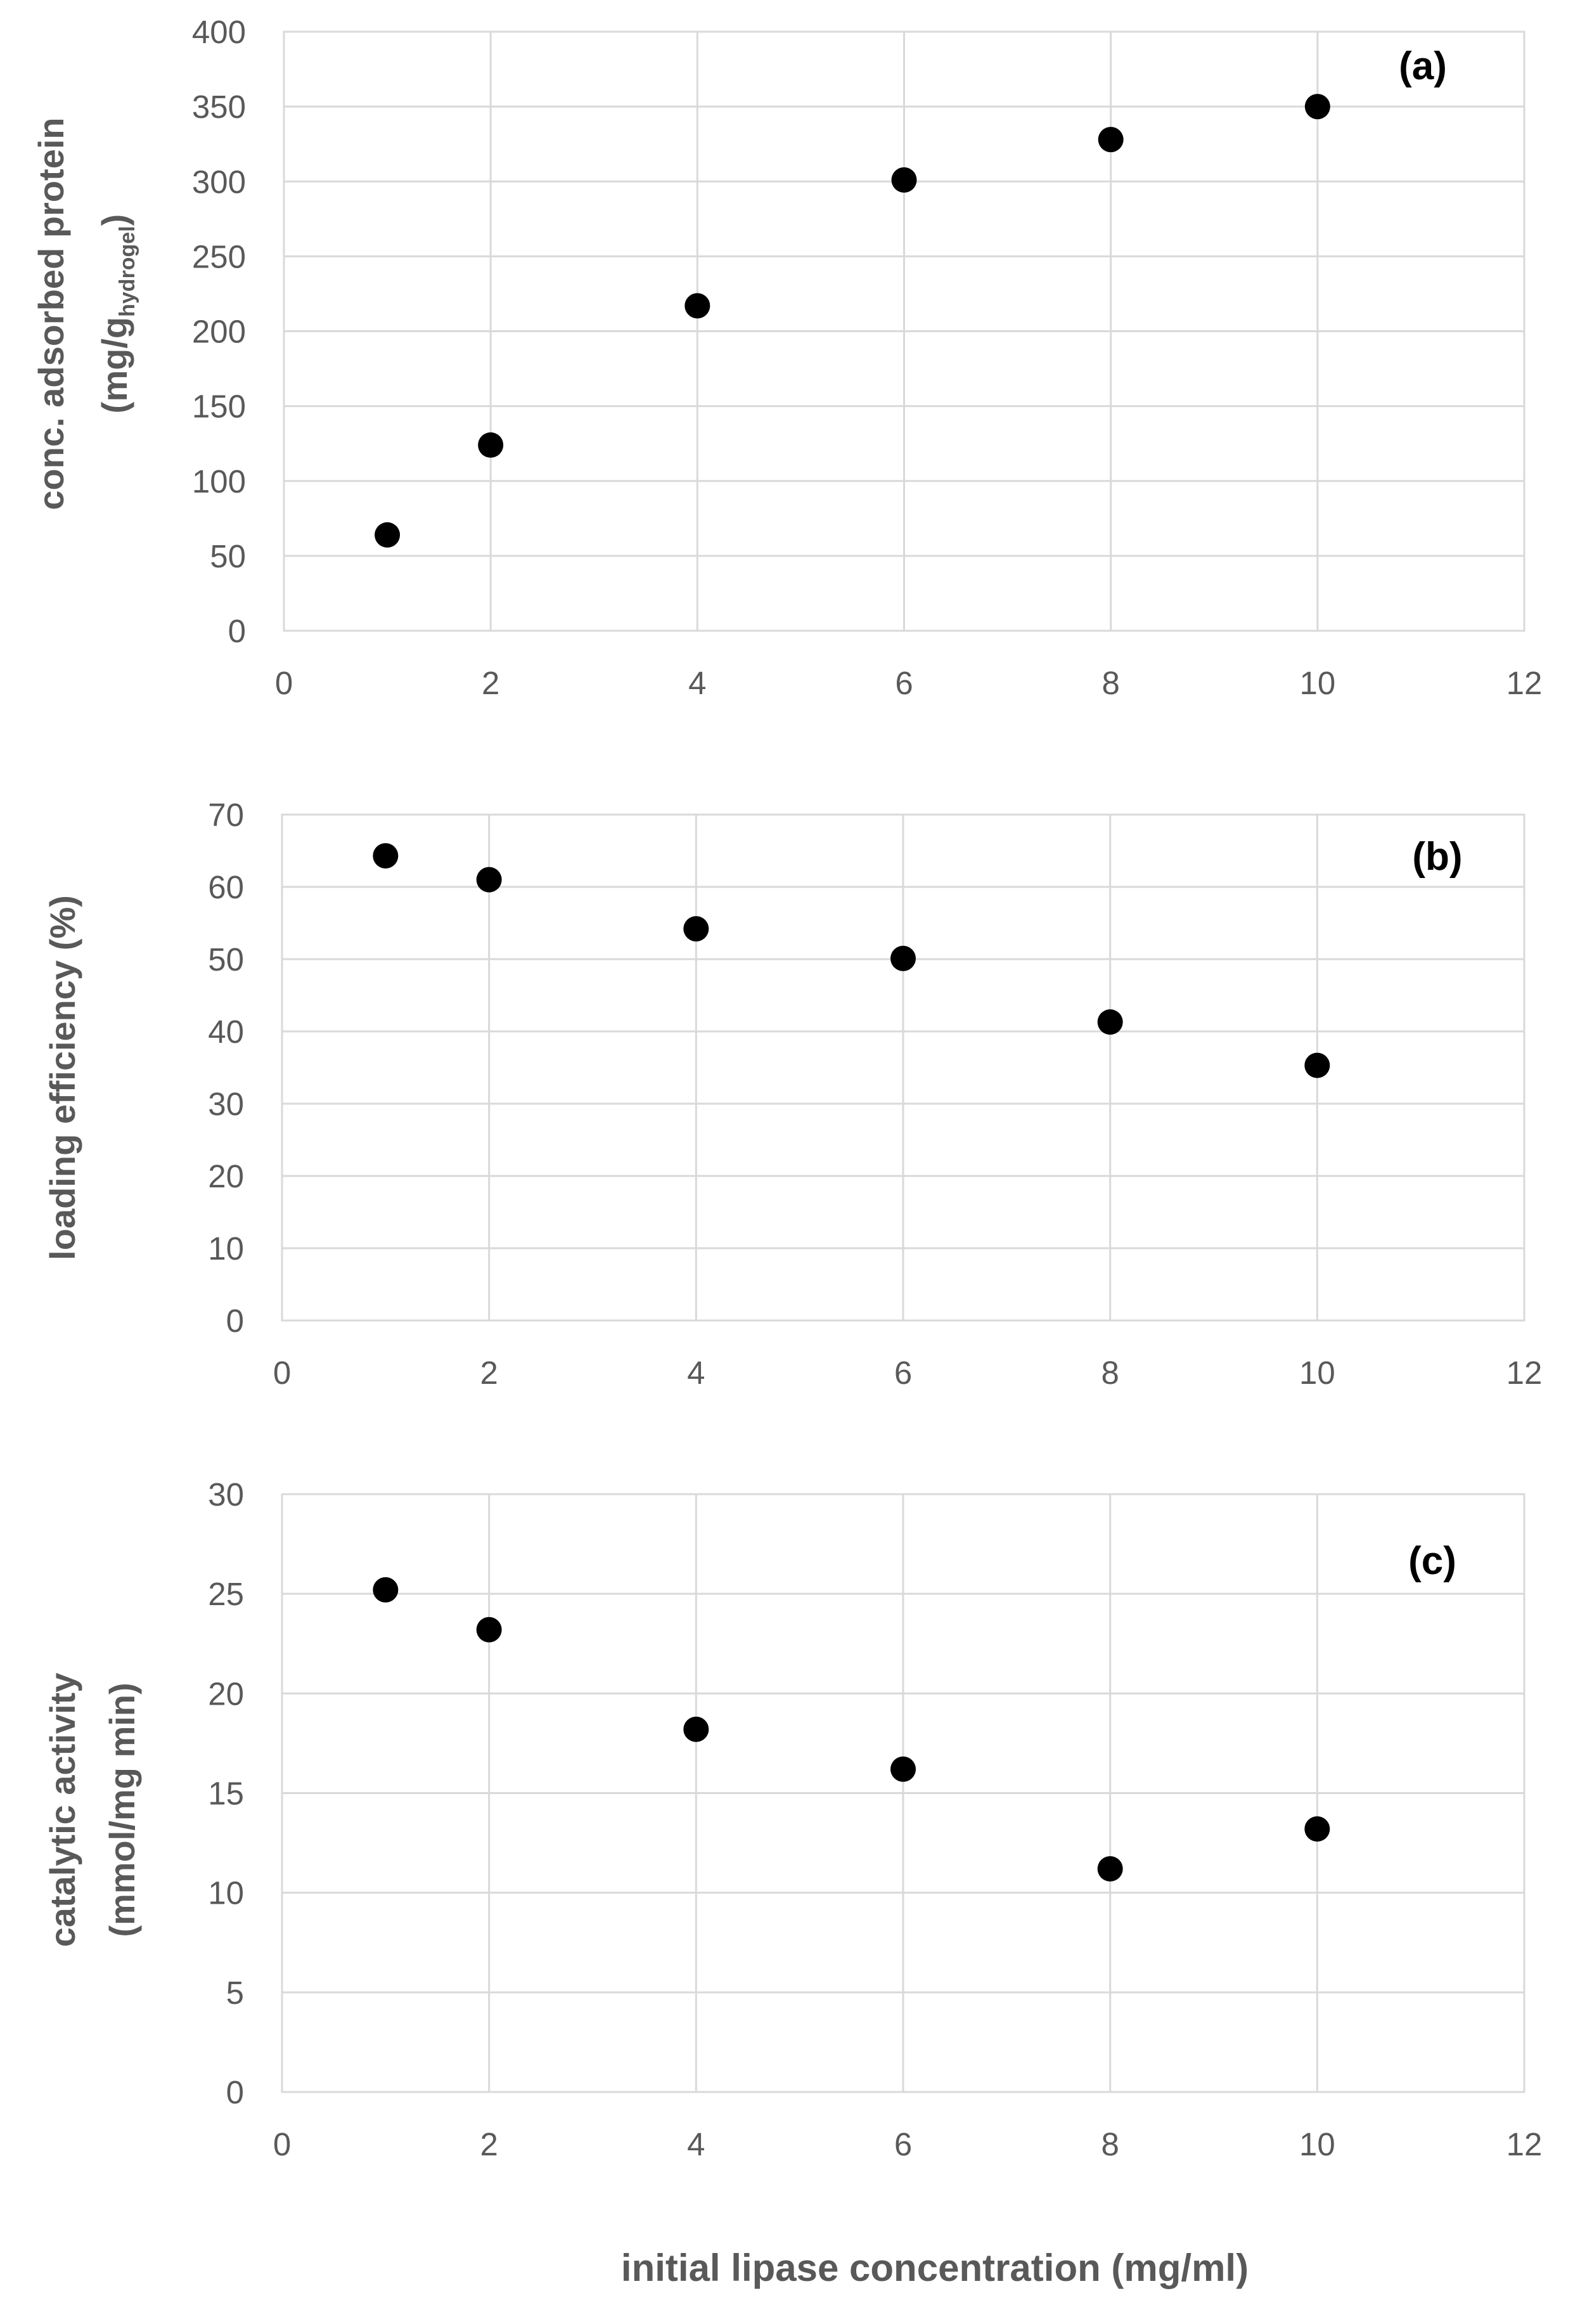 This screenshot has height=2324, width=1580. What do you see at coordinates (219, 407) in the screenshot?
I see `y-tick-label: 150` at bounding box center [219, 407].